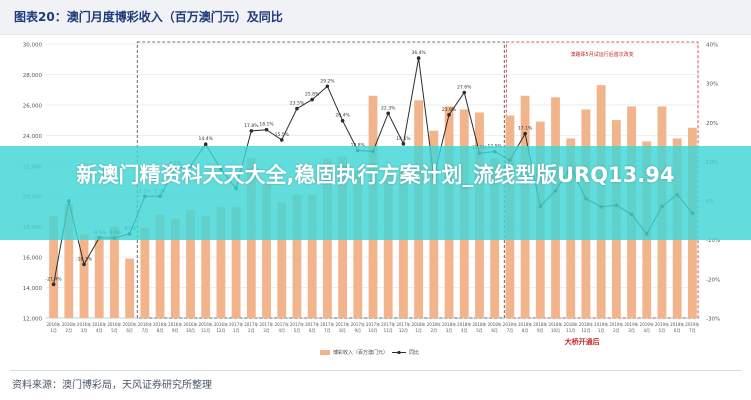 This screenshot has width=751, height=400. Describe the element at coordinates (570, 330) in the screenshot. I see `x-tick-month: 11月` at that location.